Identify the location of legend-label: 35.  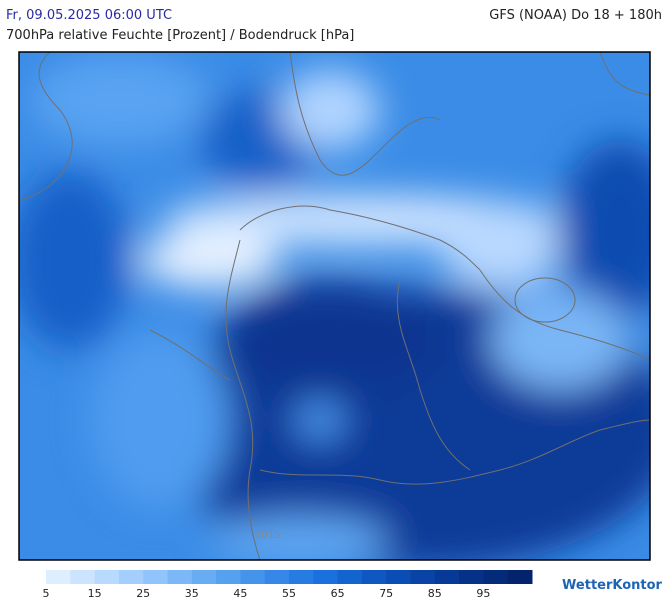
(192, 593).